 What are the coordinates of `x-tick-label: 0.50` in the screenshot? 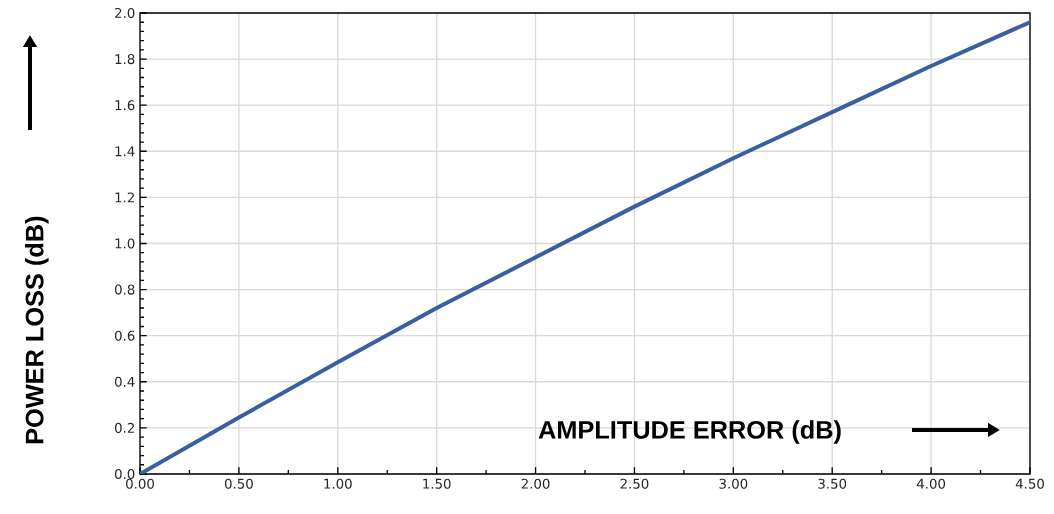 It's located at (238, 483).